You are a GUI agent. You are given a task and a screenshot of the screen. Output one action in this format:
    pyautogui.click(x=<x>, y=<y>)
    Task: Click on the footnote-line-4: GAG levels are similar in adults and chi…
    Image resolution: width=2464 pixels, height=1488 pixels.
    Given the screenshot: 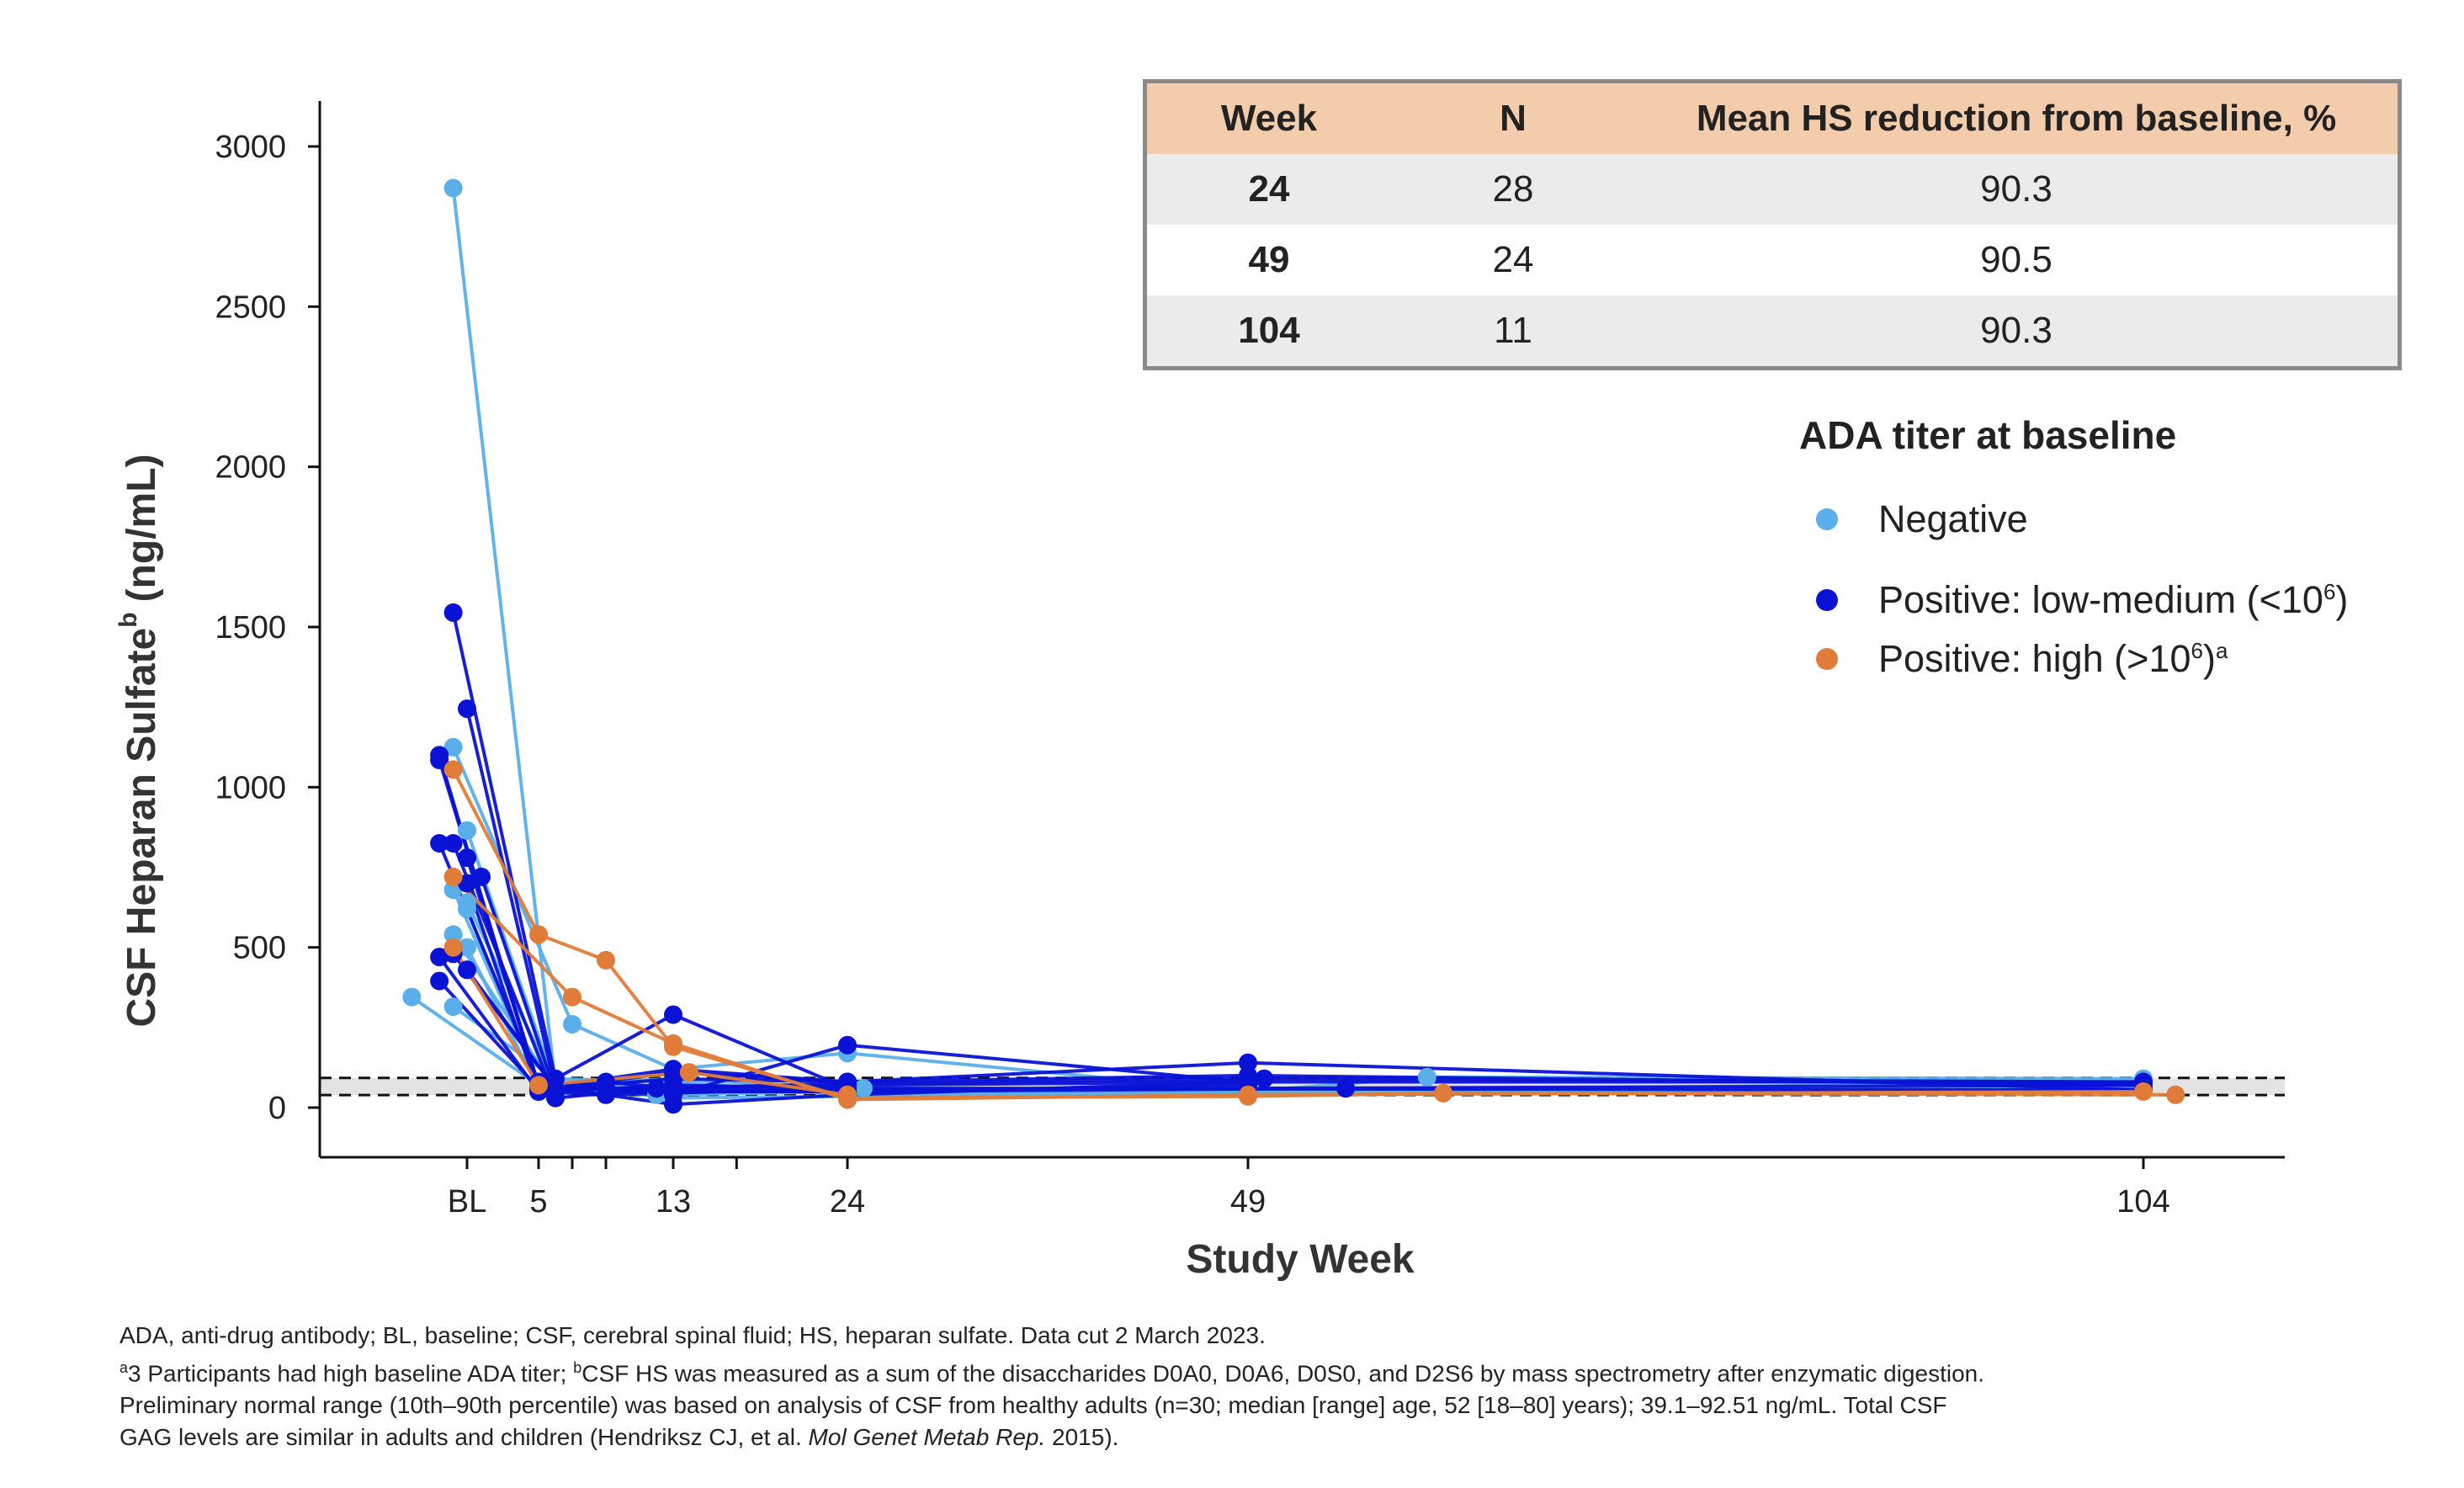 What is the action you would take?
    pyautogui.click(x=1255, y=1437)
    